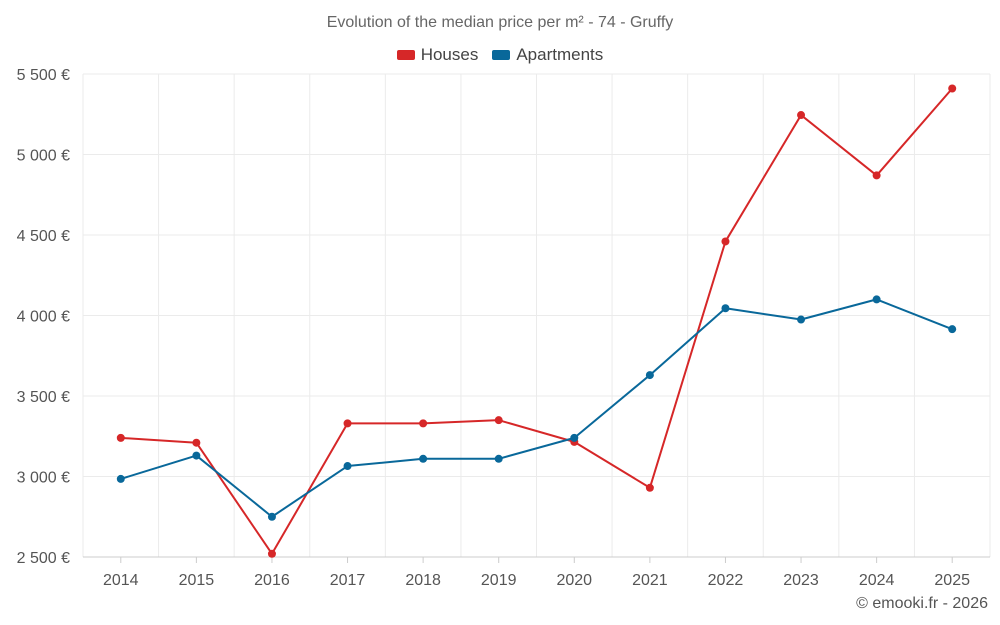  Describe the element at coordinates (405, 55) in the screenshot. I see `legend-swatch-houses` at that location.